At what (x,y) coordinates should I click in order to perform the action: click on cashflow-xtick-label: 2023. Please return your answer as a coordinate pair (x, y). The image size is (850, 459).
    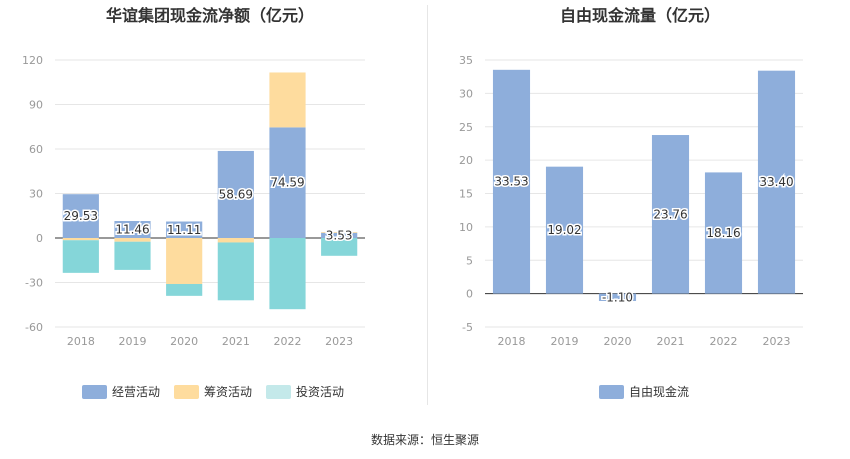
    Looking at the image, I should click on (339, 341).